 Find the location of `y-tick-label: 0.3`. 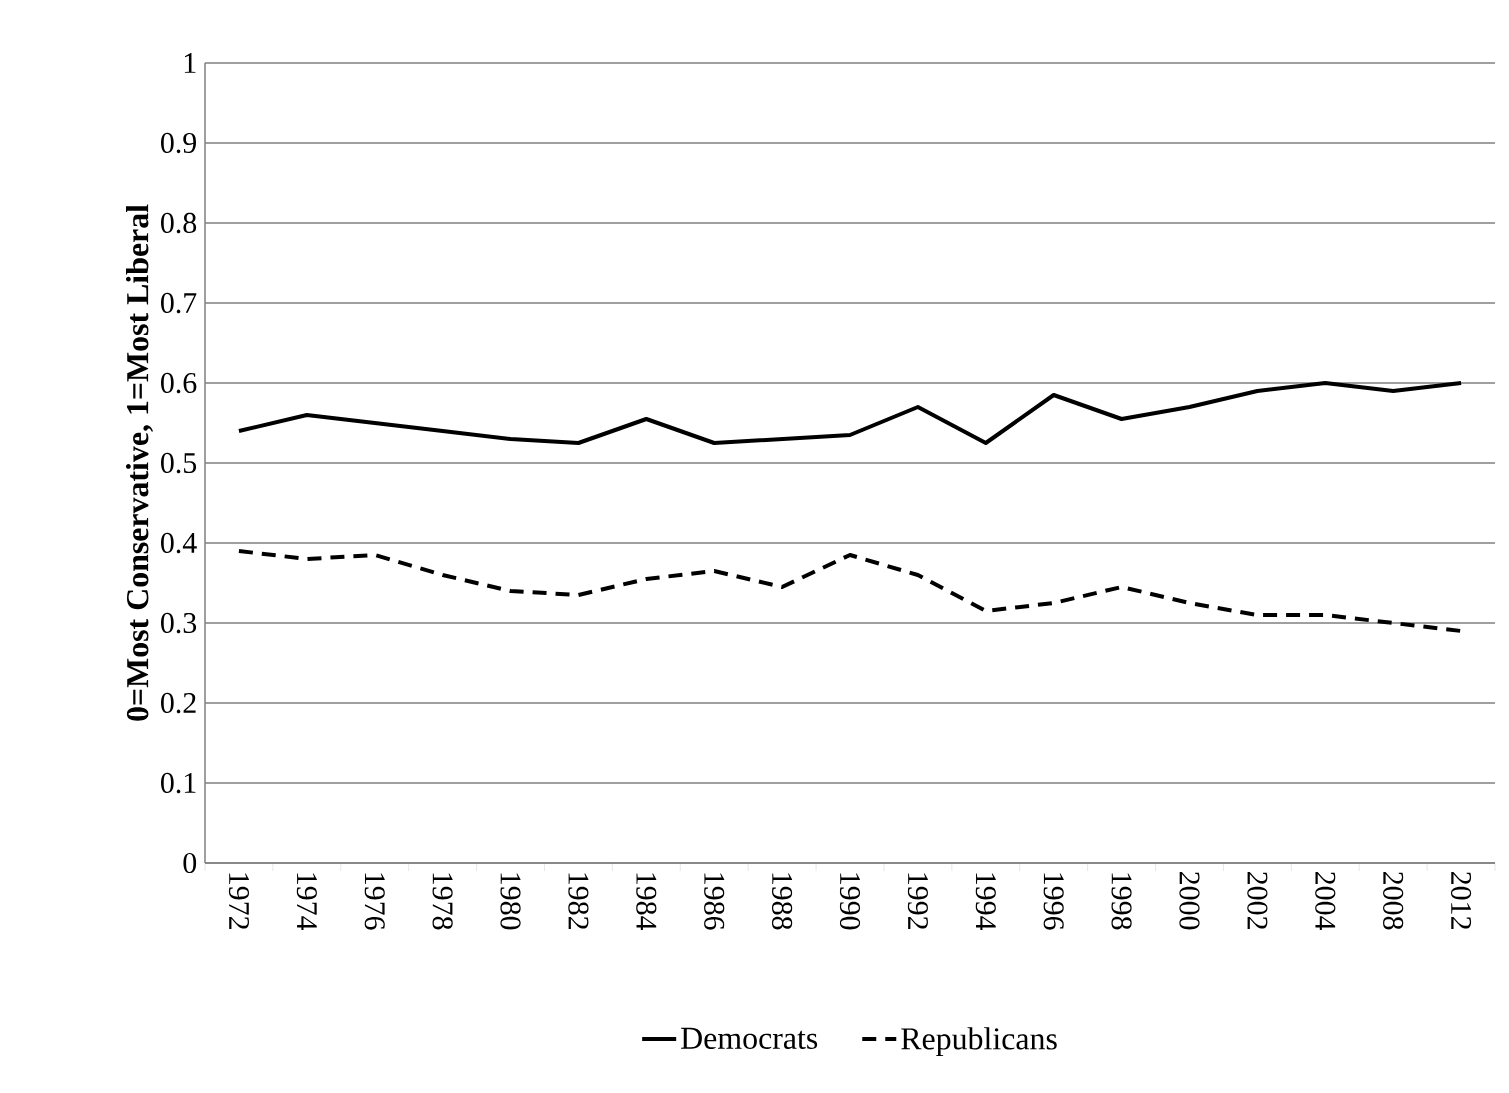

y-tick-label: 0.3 is located at coordinates (179, 623).